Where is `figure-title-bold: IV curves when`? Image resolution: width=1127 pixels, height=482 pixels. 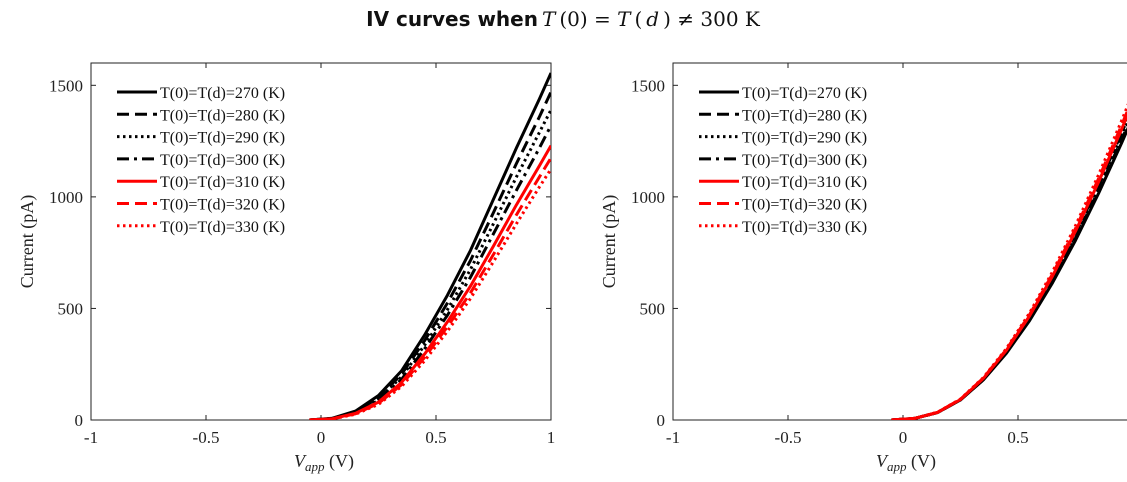
figure-title-bold: IV curves when is located at coordinates (452, 19).